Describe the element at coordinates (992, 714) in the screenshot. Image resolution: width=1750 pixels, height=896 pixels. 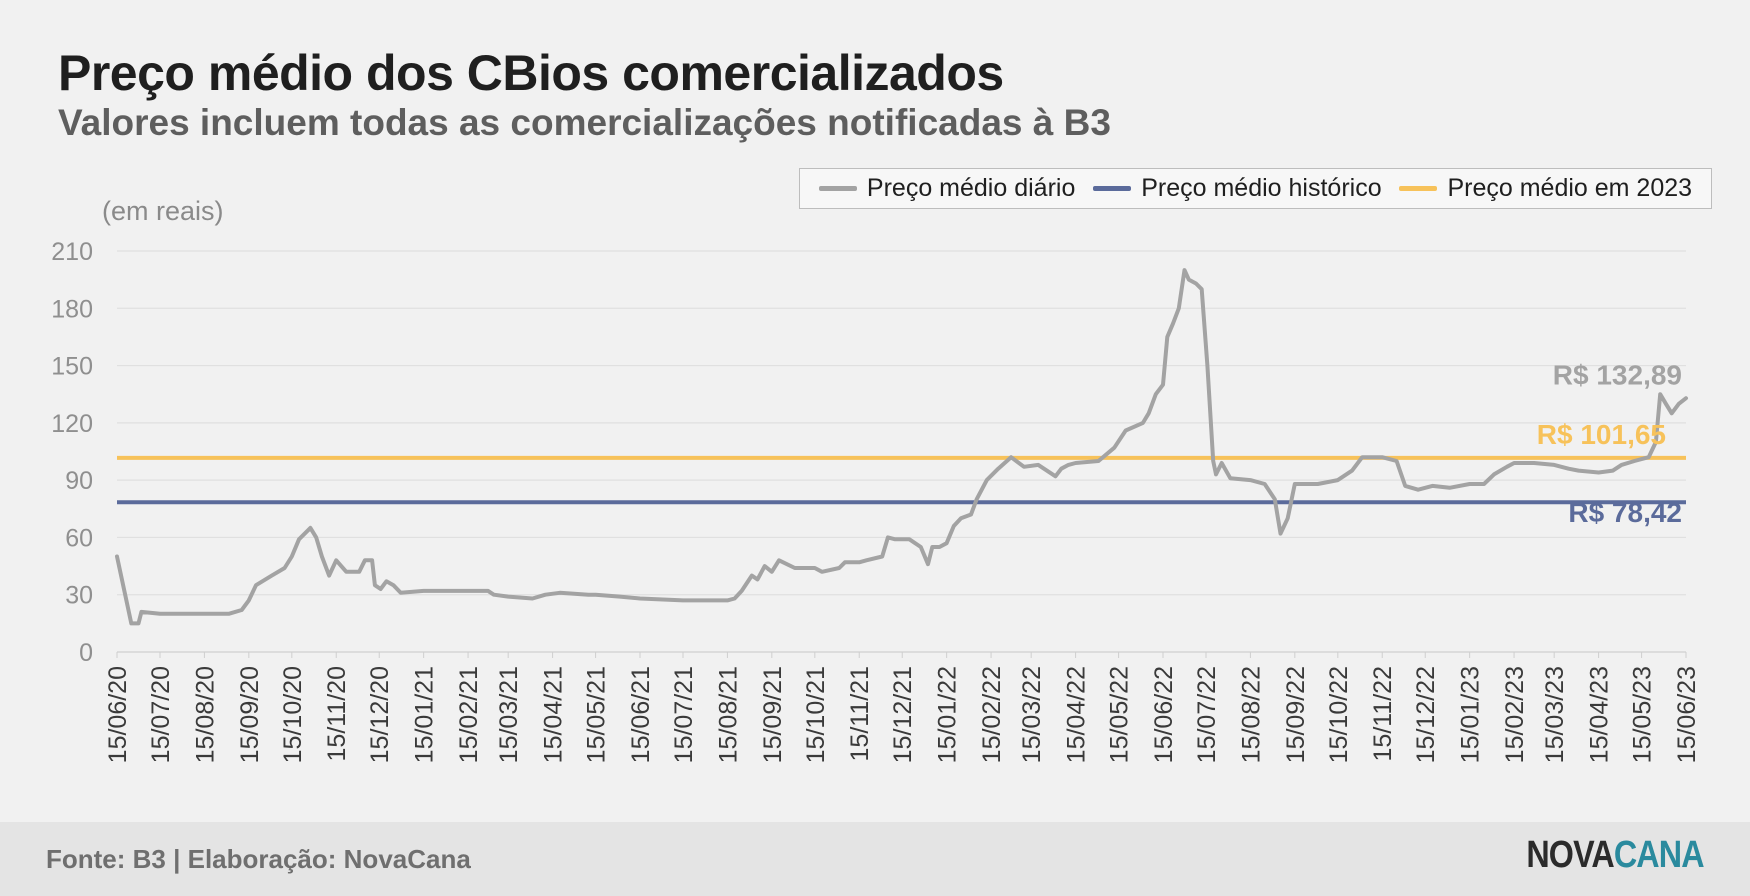
I see `x-tick-label-20: 15/02/22` at that location.